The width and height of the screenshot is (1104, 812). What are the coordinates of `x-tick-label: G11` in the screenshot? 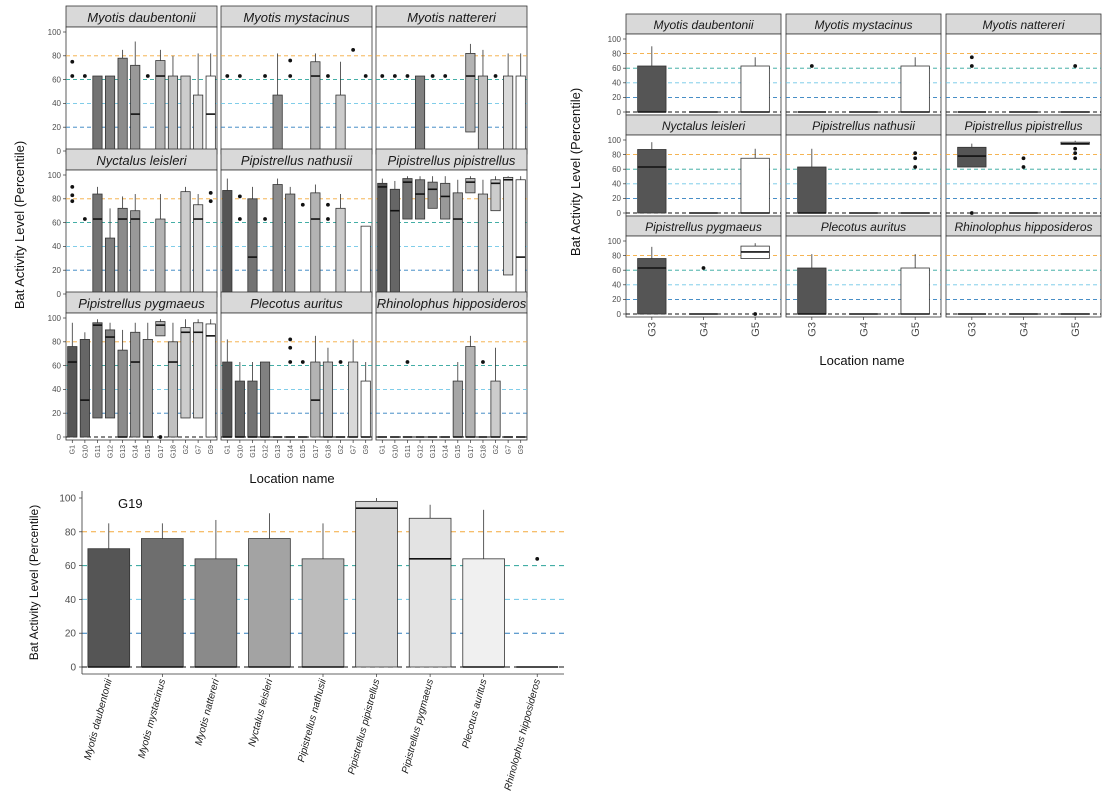 It's located at (253, 451).